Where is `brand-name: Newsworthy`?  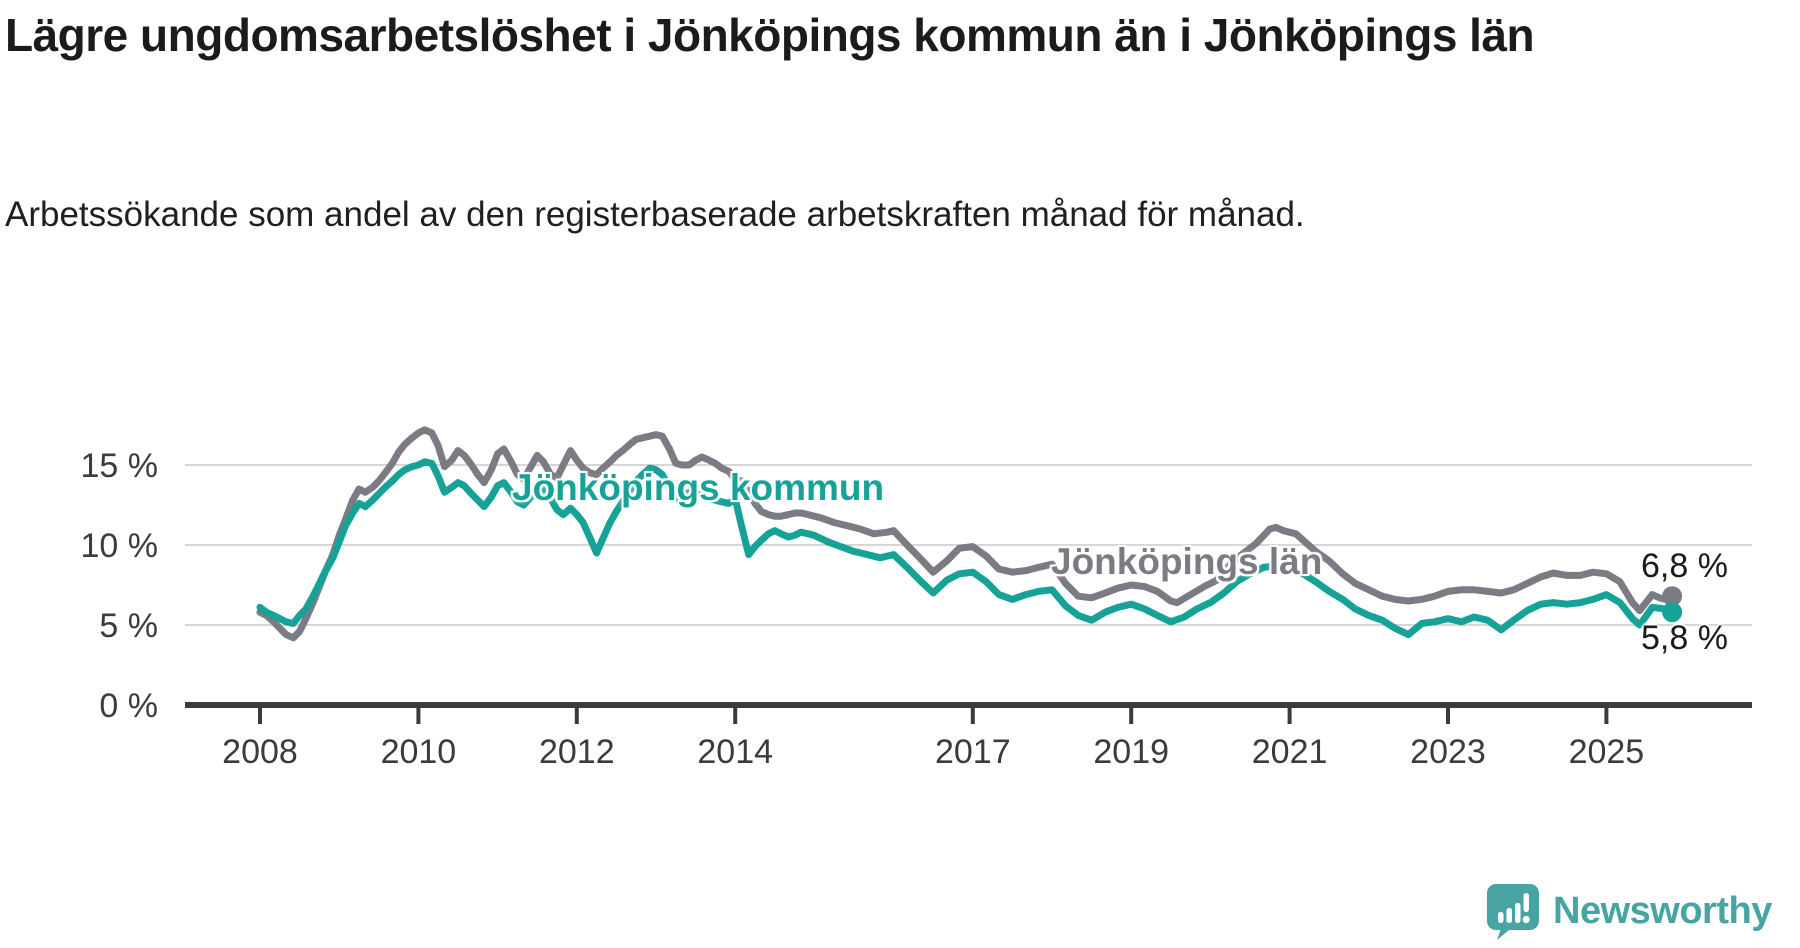
brand-name: Newsworthy is located at coordinates (1662, 910).